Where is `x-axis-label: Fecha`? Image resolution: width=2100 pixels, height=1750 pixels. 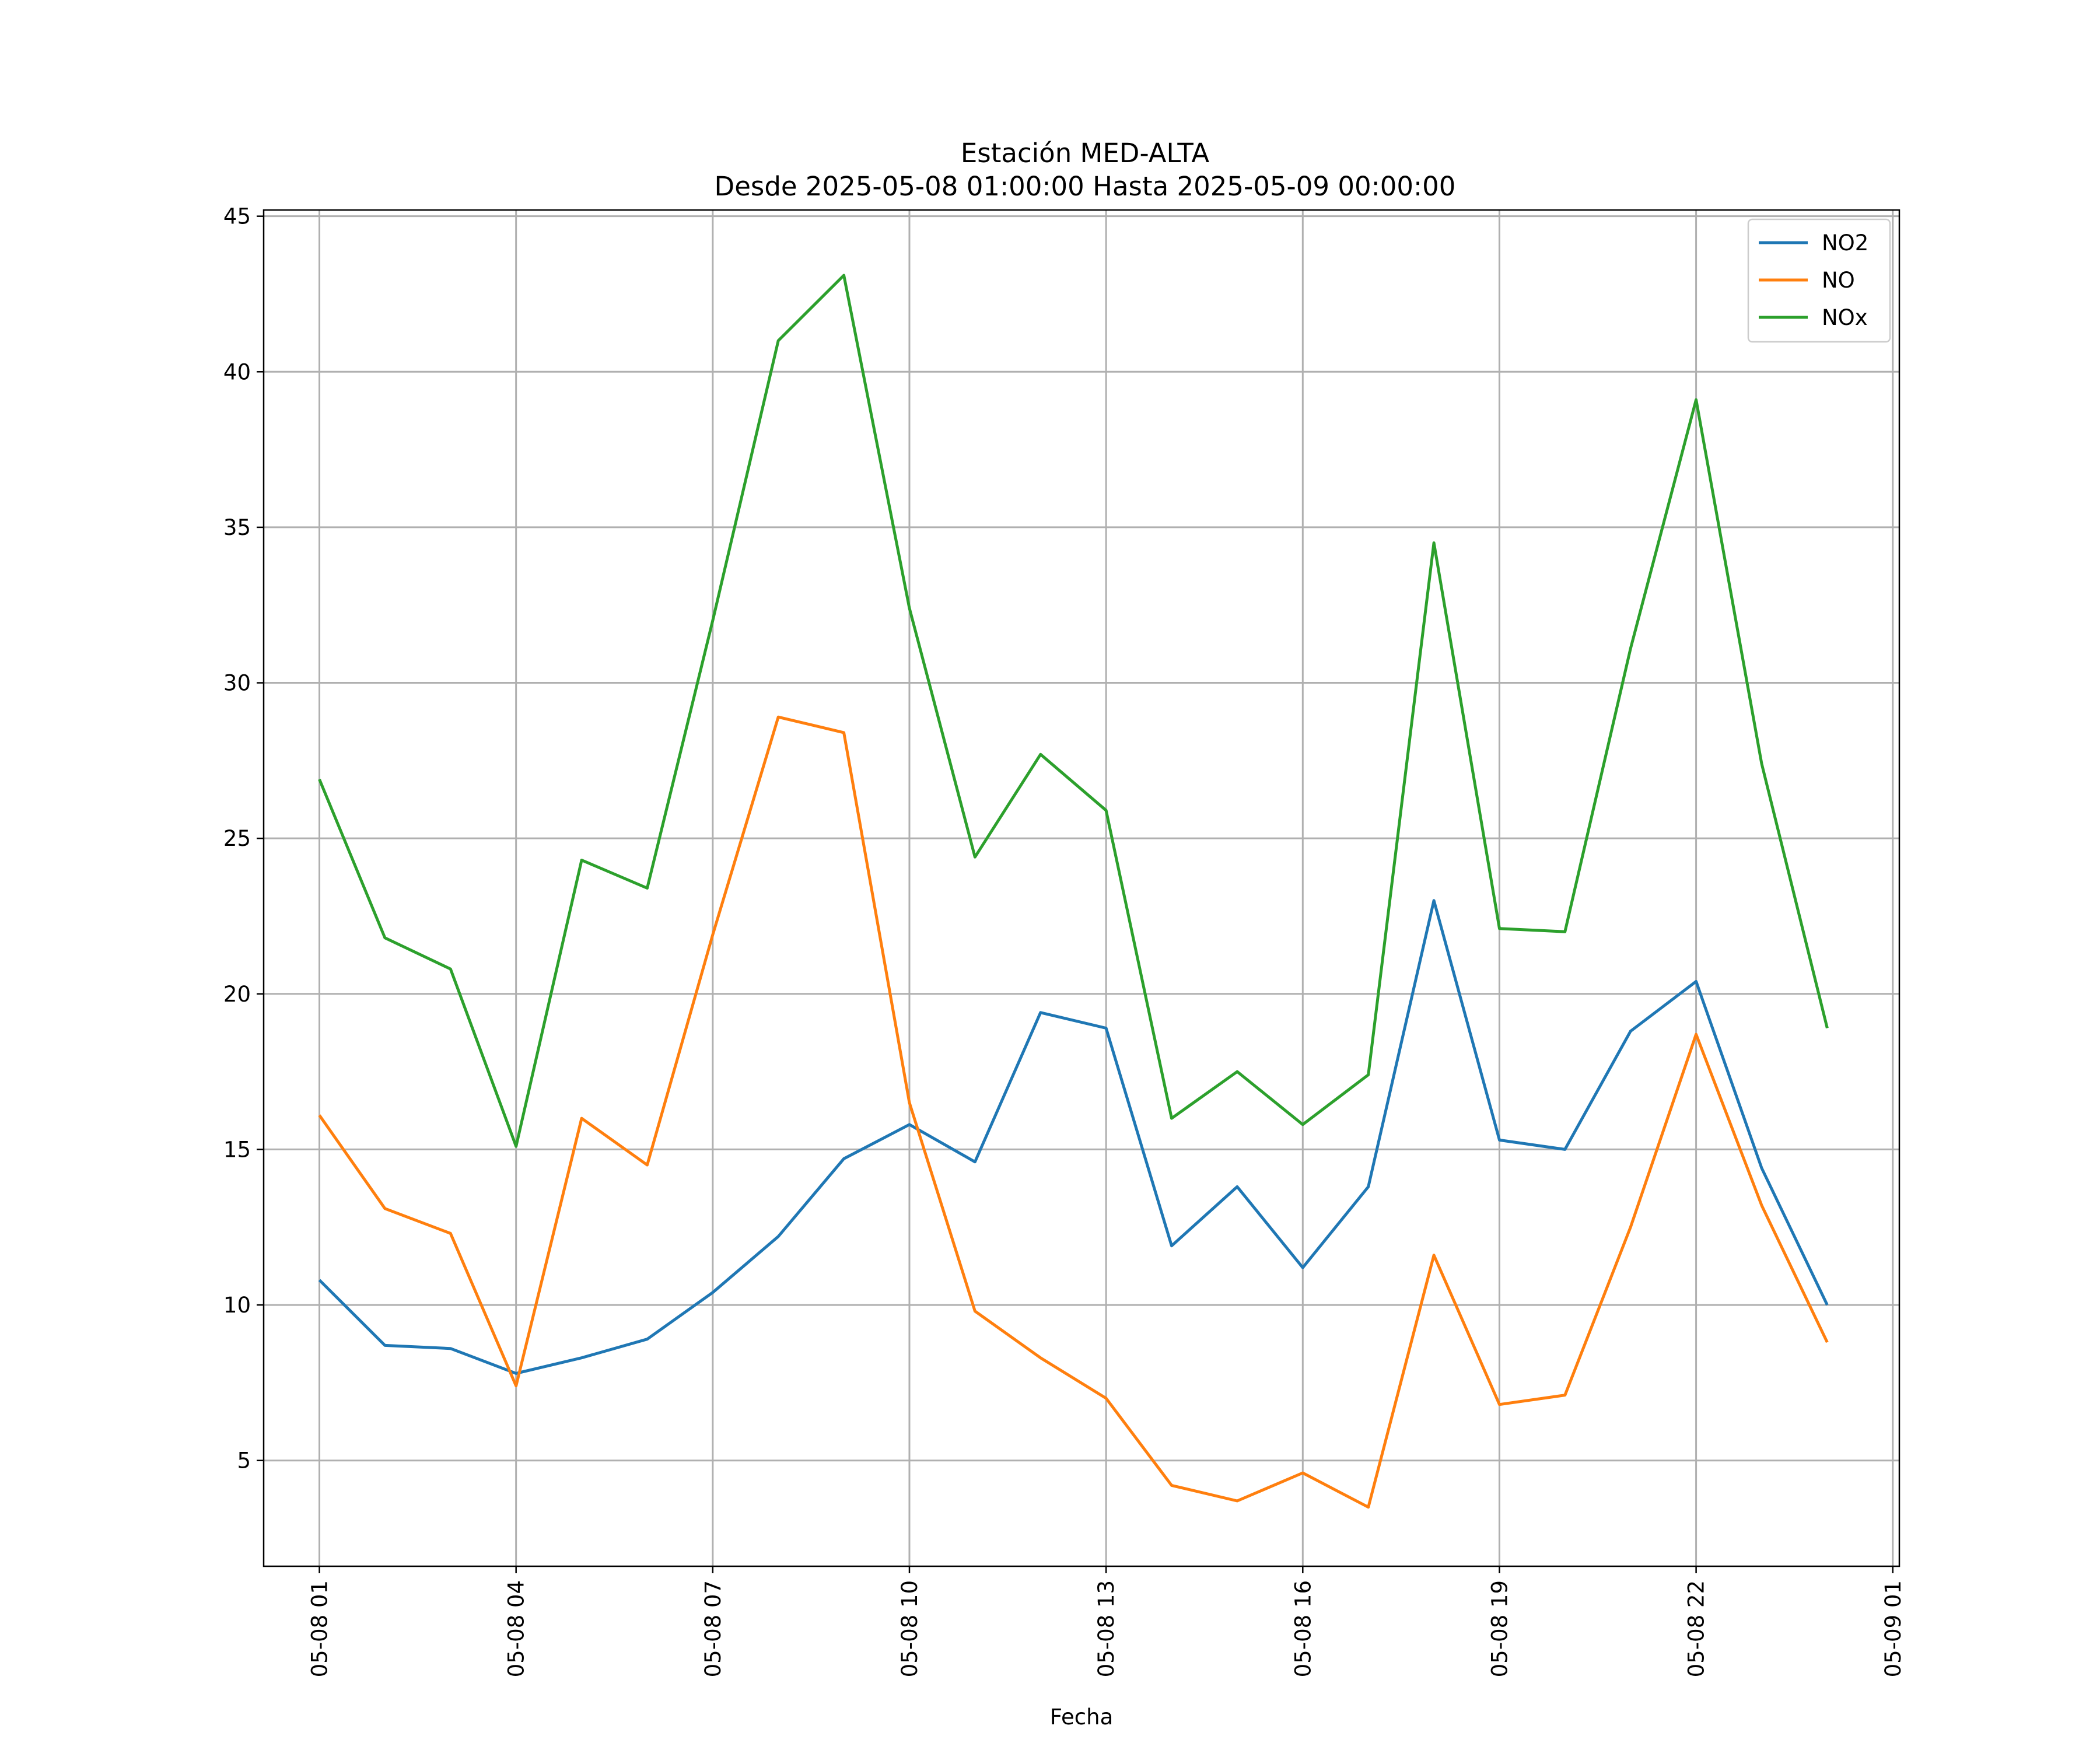 x-axis-label: Fecha is located at coordinates (1082, 1717).